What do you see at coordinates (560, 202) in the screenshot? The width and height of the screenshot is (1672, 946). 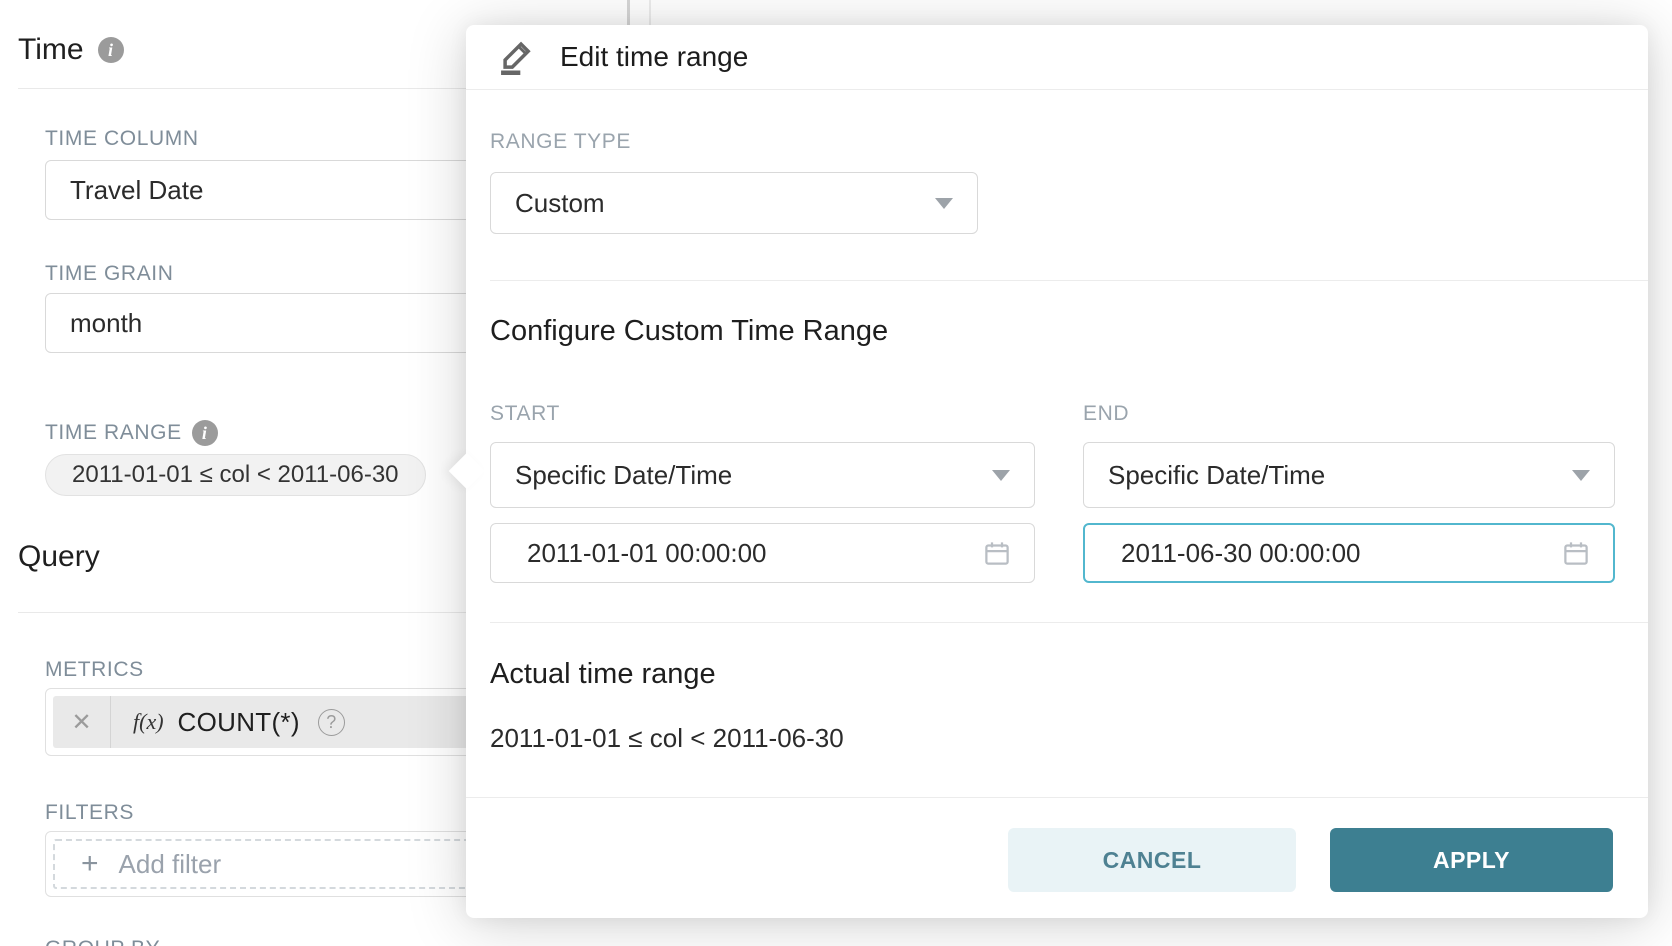 I see `range-type-value: Custom` at bounding box center [560, 202].